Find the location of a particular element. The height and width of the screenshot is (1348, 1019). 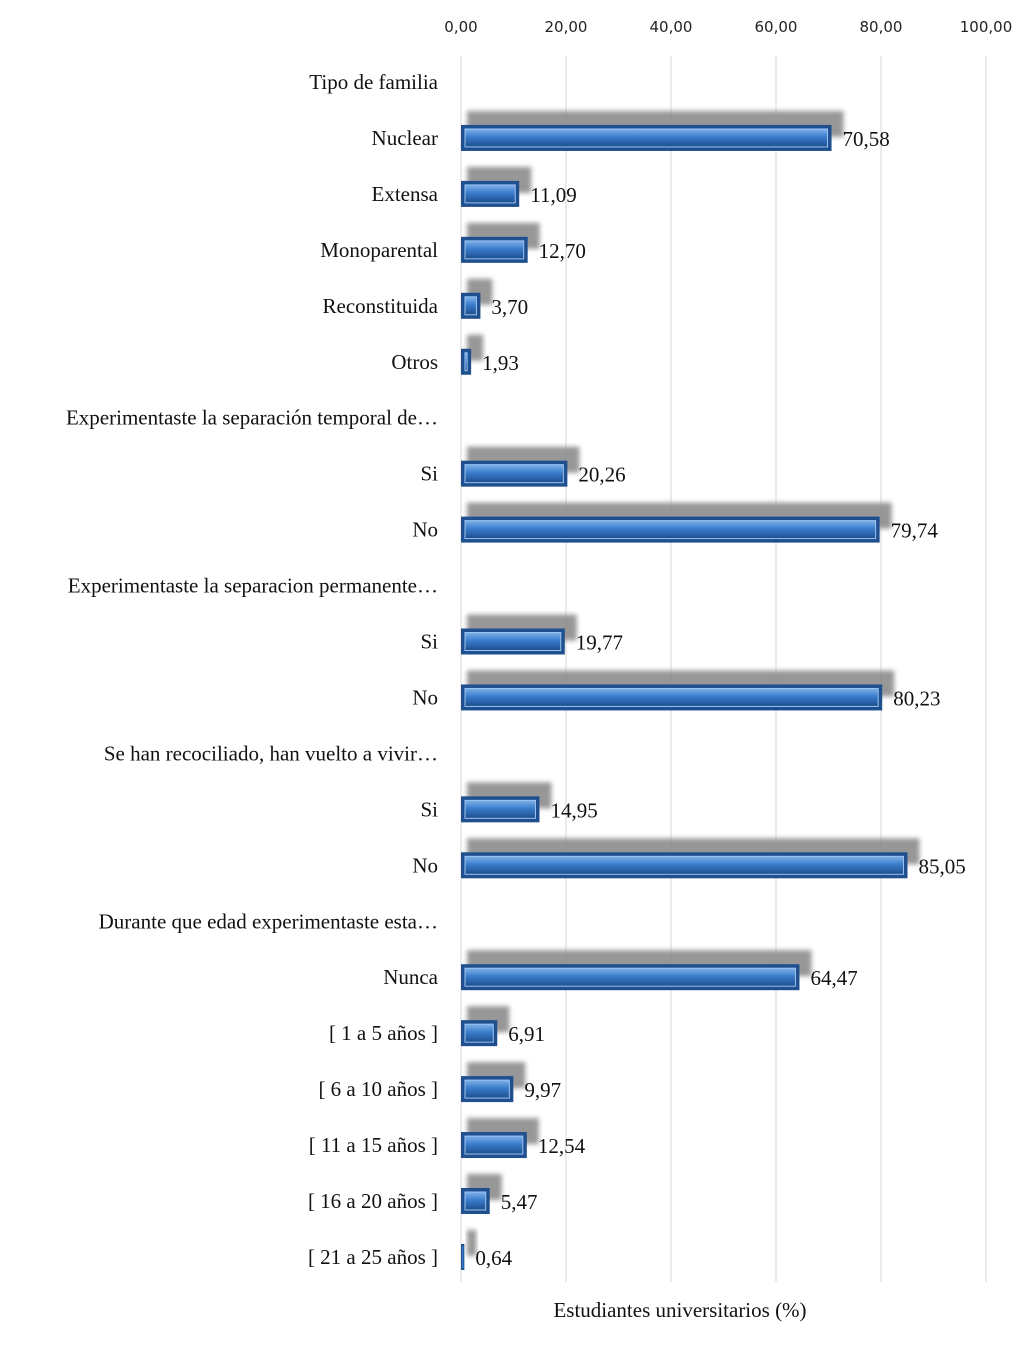

category-label: Monoparental is located at coordinates (379, 250).